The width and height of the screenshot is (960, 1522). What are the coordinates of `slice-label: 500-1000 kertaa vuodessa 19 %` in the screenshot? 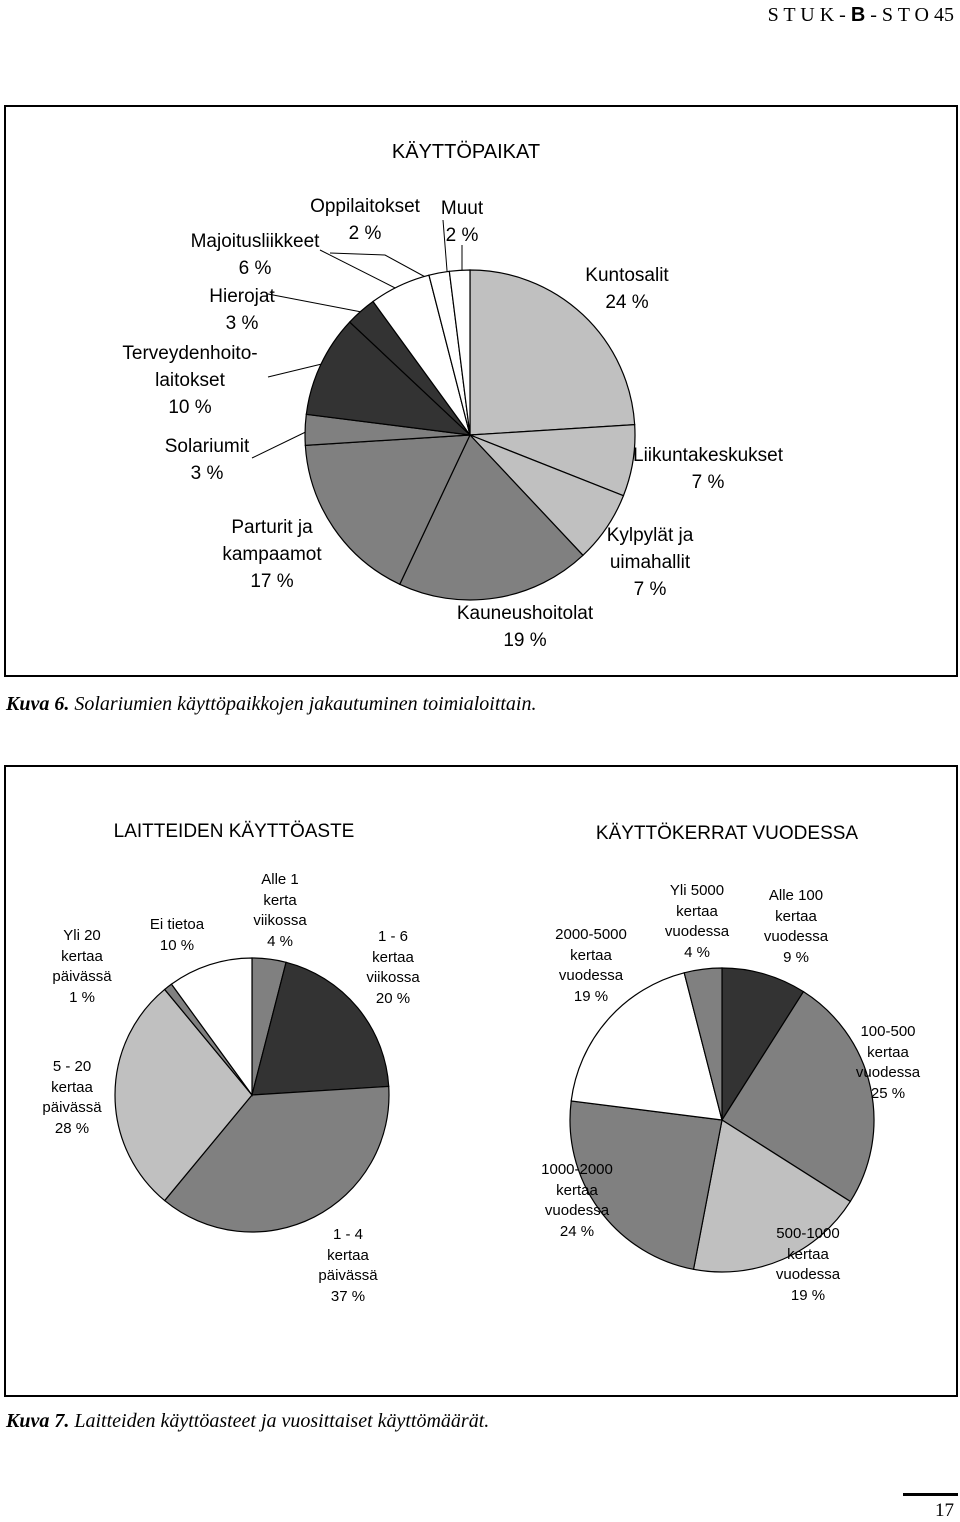 It's located at (808, 1265).